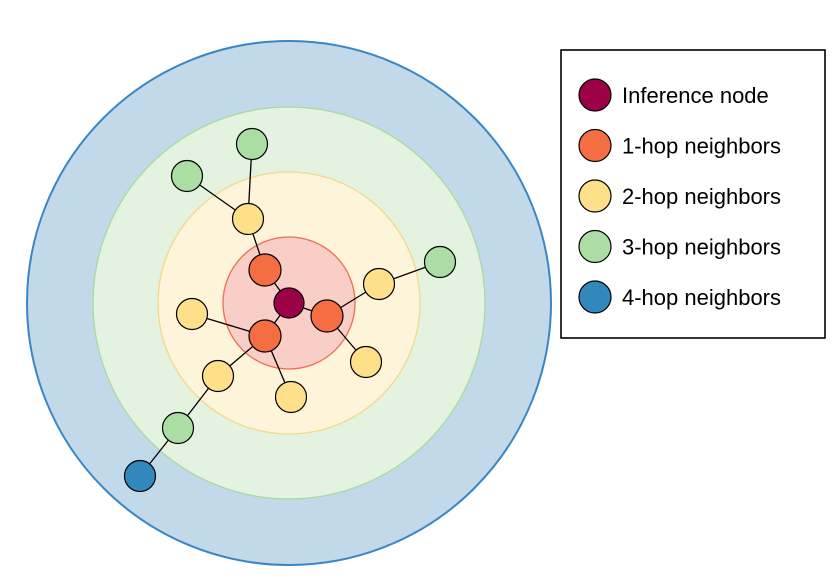  I want to click on node-4-hop, so click(140, 476).